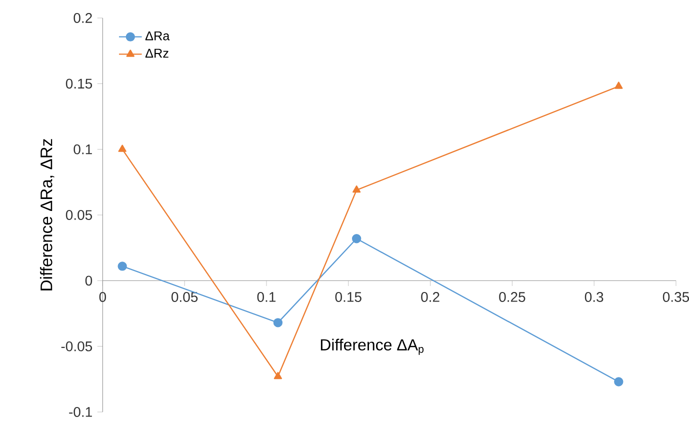 This screenshot has height=423, width=689. I want to click on y-tick-label: 0.15, so click(79, 83).